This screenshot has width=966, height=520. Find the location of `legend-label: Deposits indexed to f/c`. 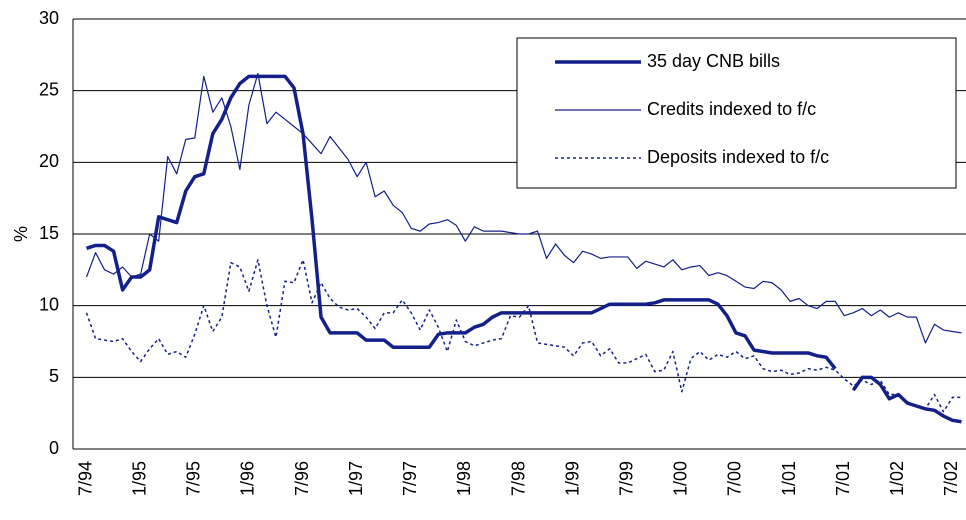

legend-label: Deposits indexed to f/c is located at coordinates (738, 157).